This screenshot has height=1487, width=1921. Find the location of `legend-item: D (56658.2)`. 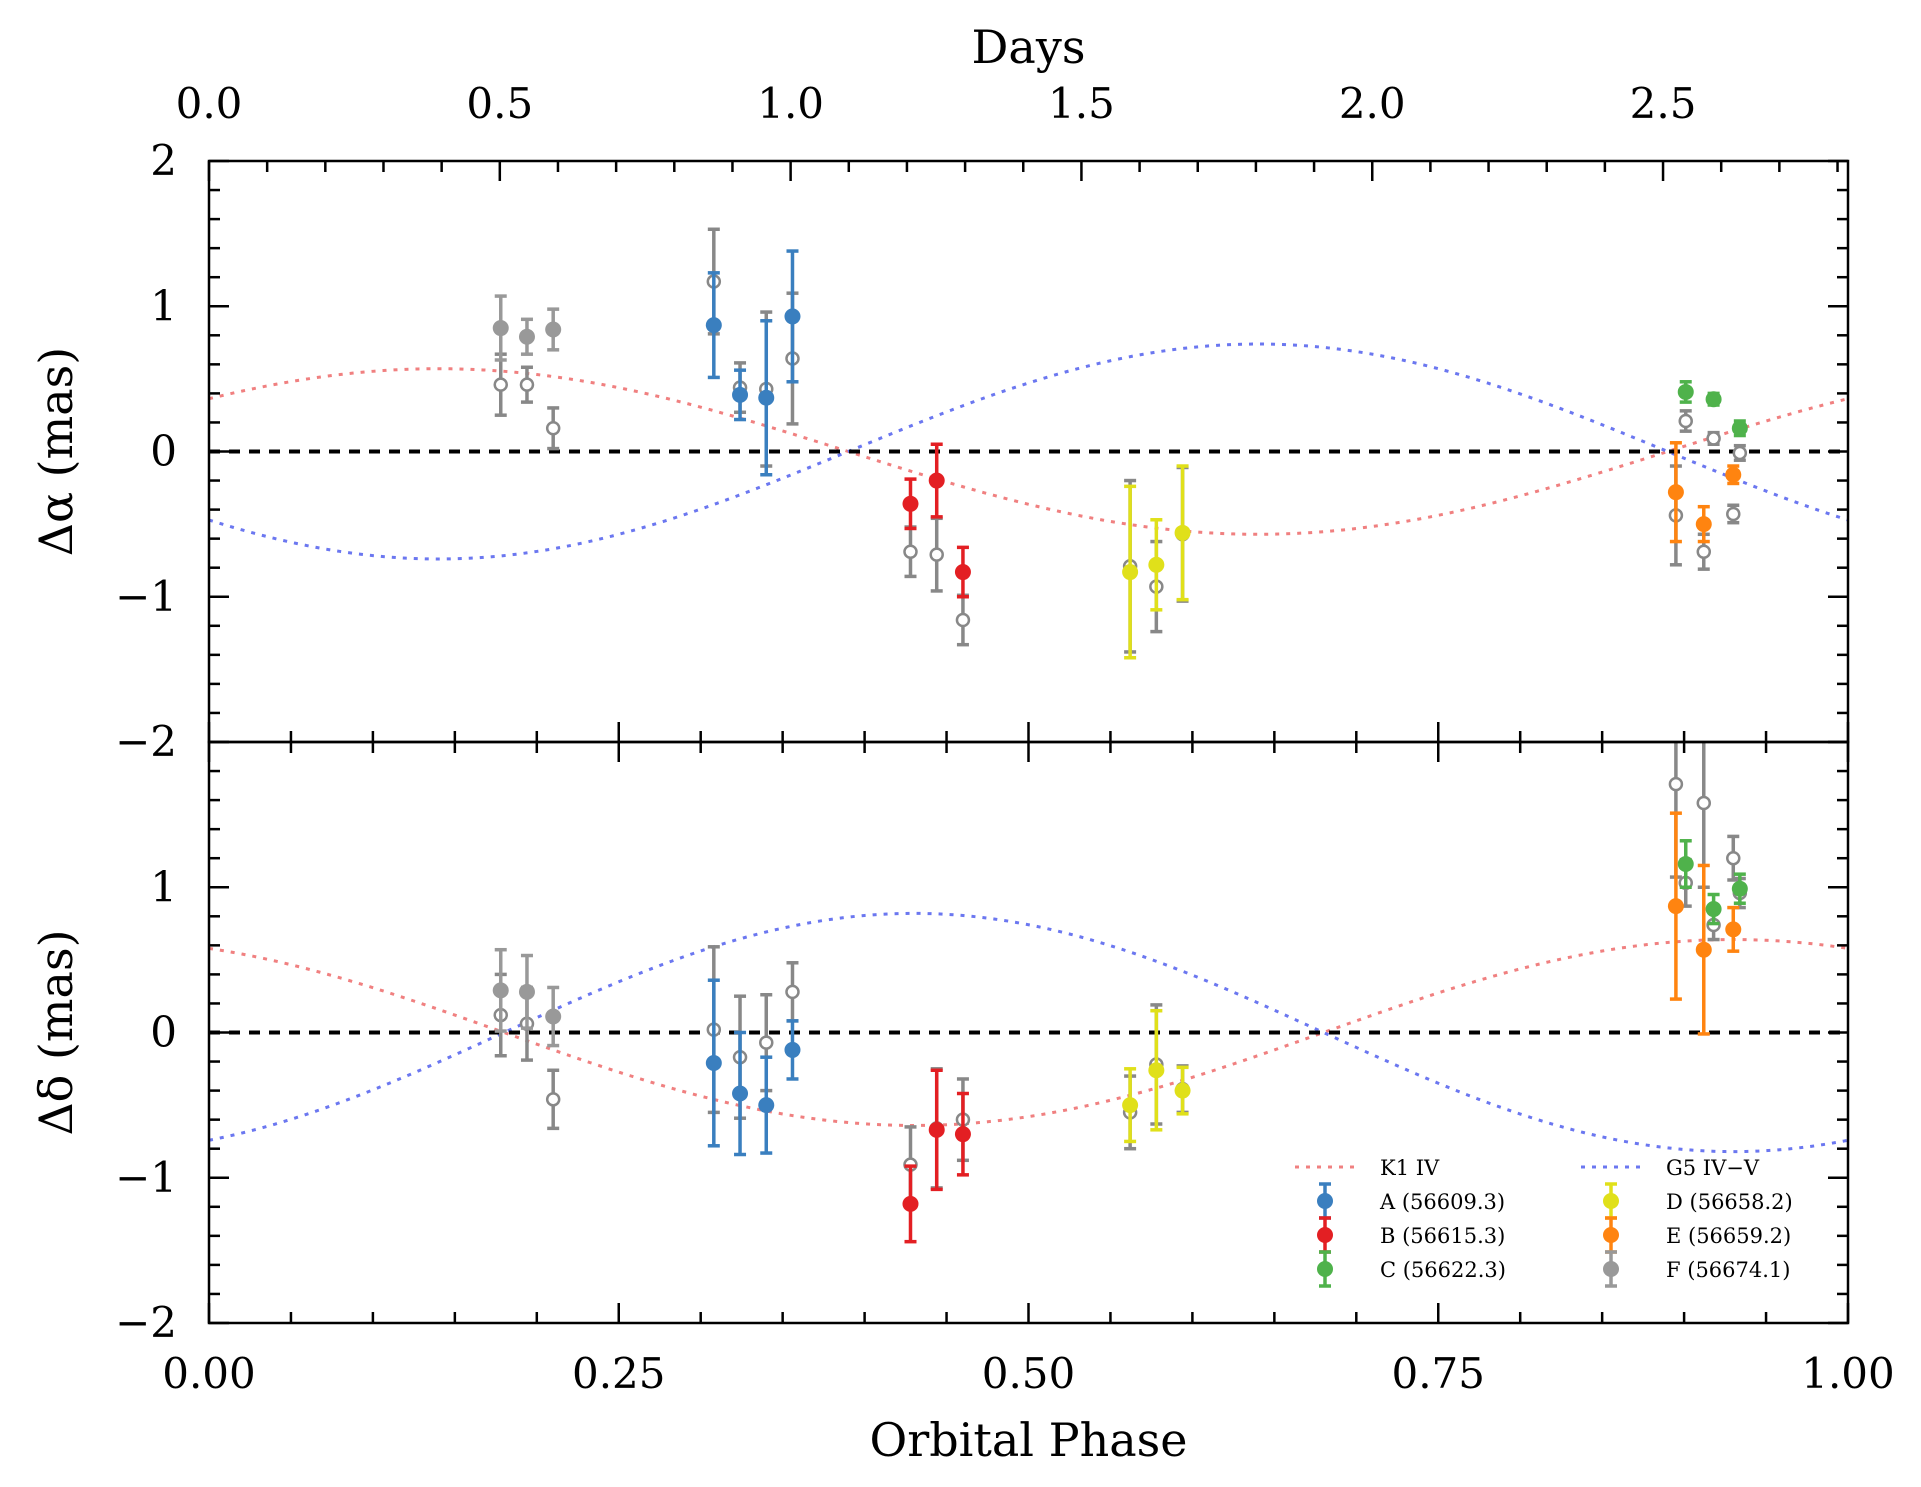

legend-item: D (56658.2) is located at coordinates (1698, 1201).